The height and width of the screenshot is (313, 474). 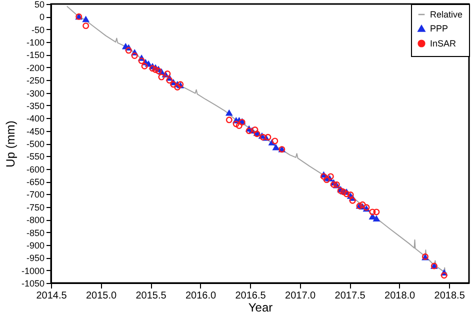 What do you see at coordinates (35, 144) in the screenshot?
I see `y-tick-label: -500` at bounding box center [35, 144].